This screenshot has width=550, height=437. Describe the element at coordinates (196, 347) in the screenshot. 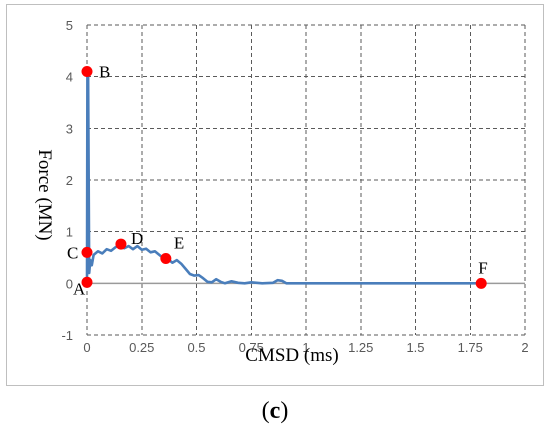

I see `x-tick-label: 0.5` at that location.